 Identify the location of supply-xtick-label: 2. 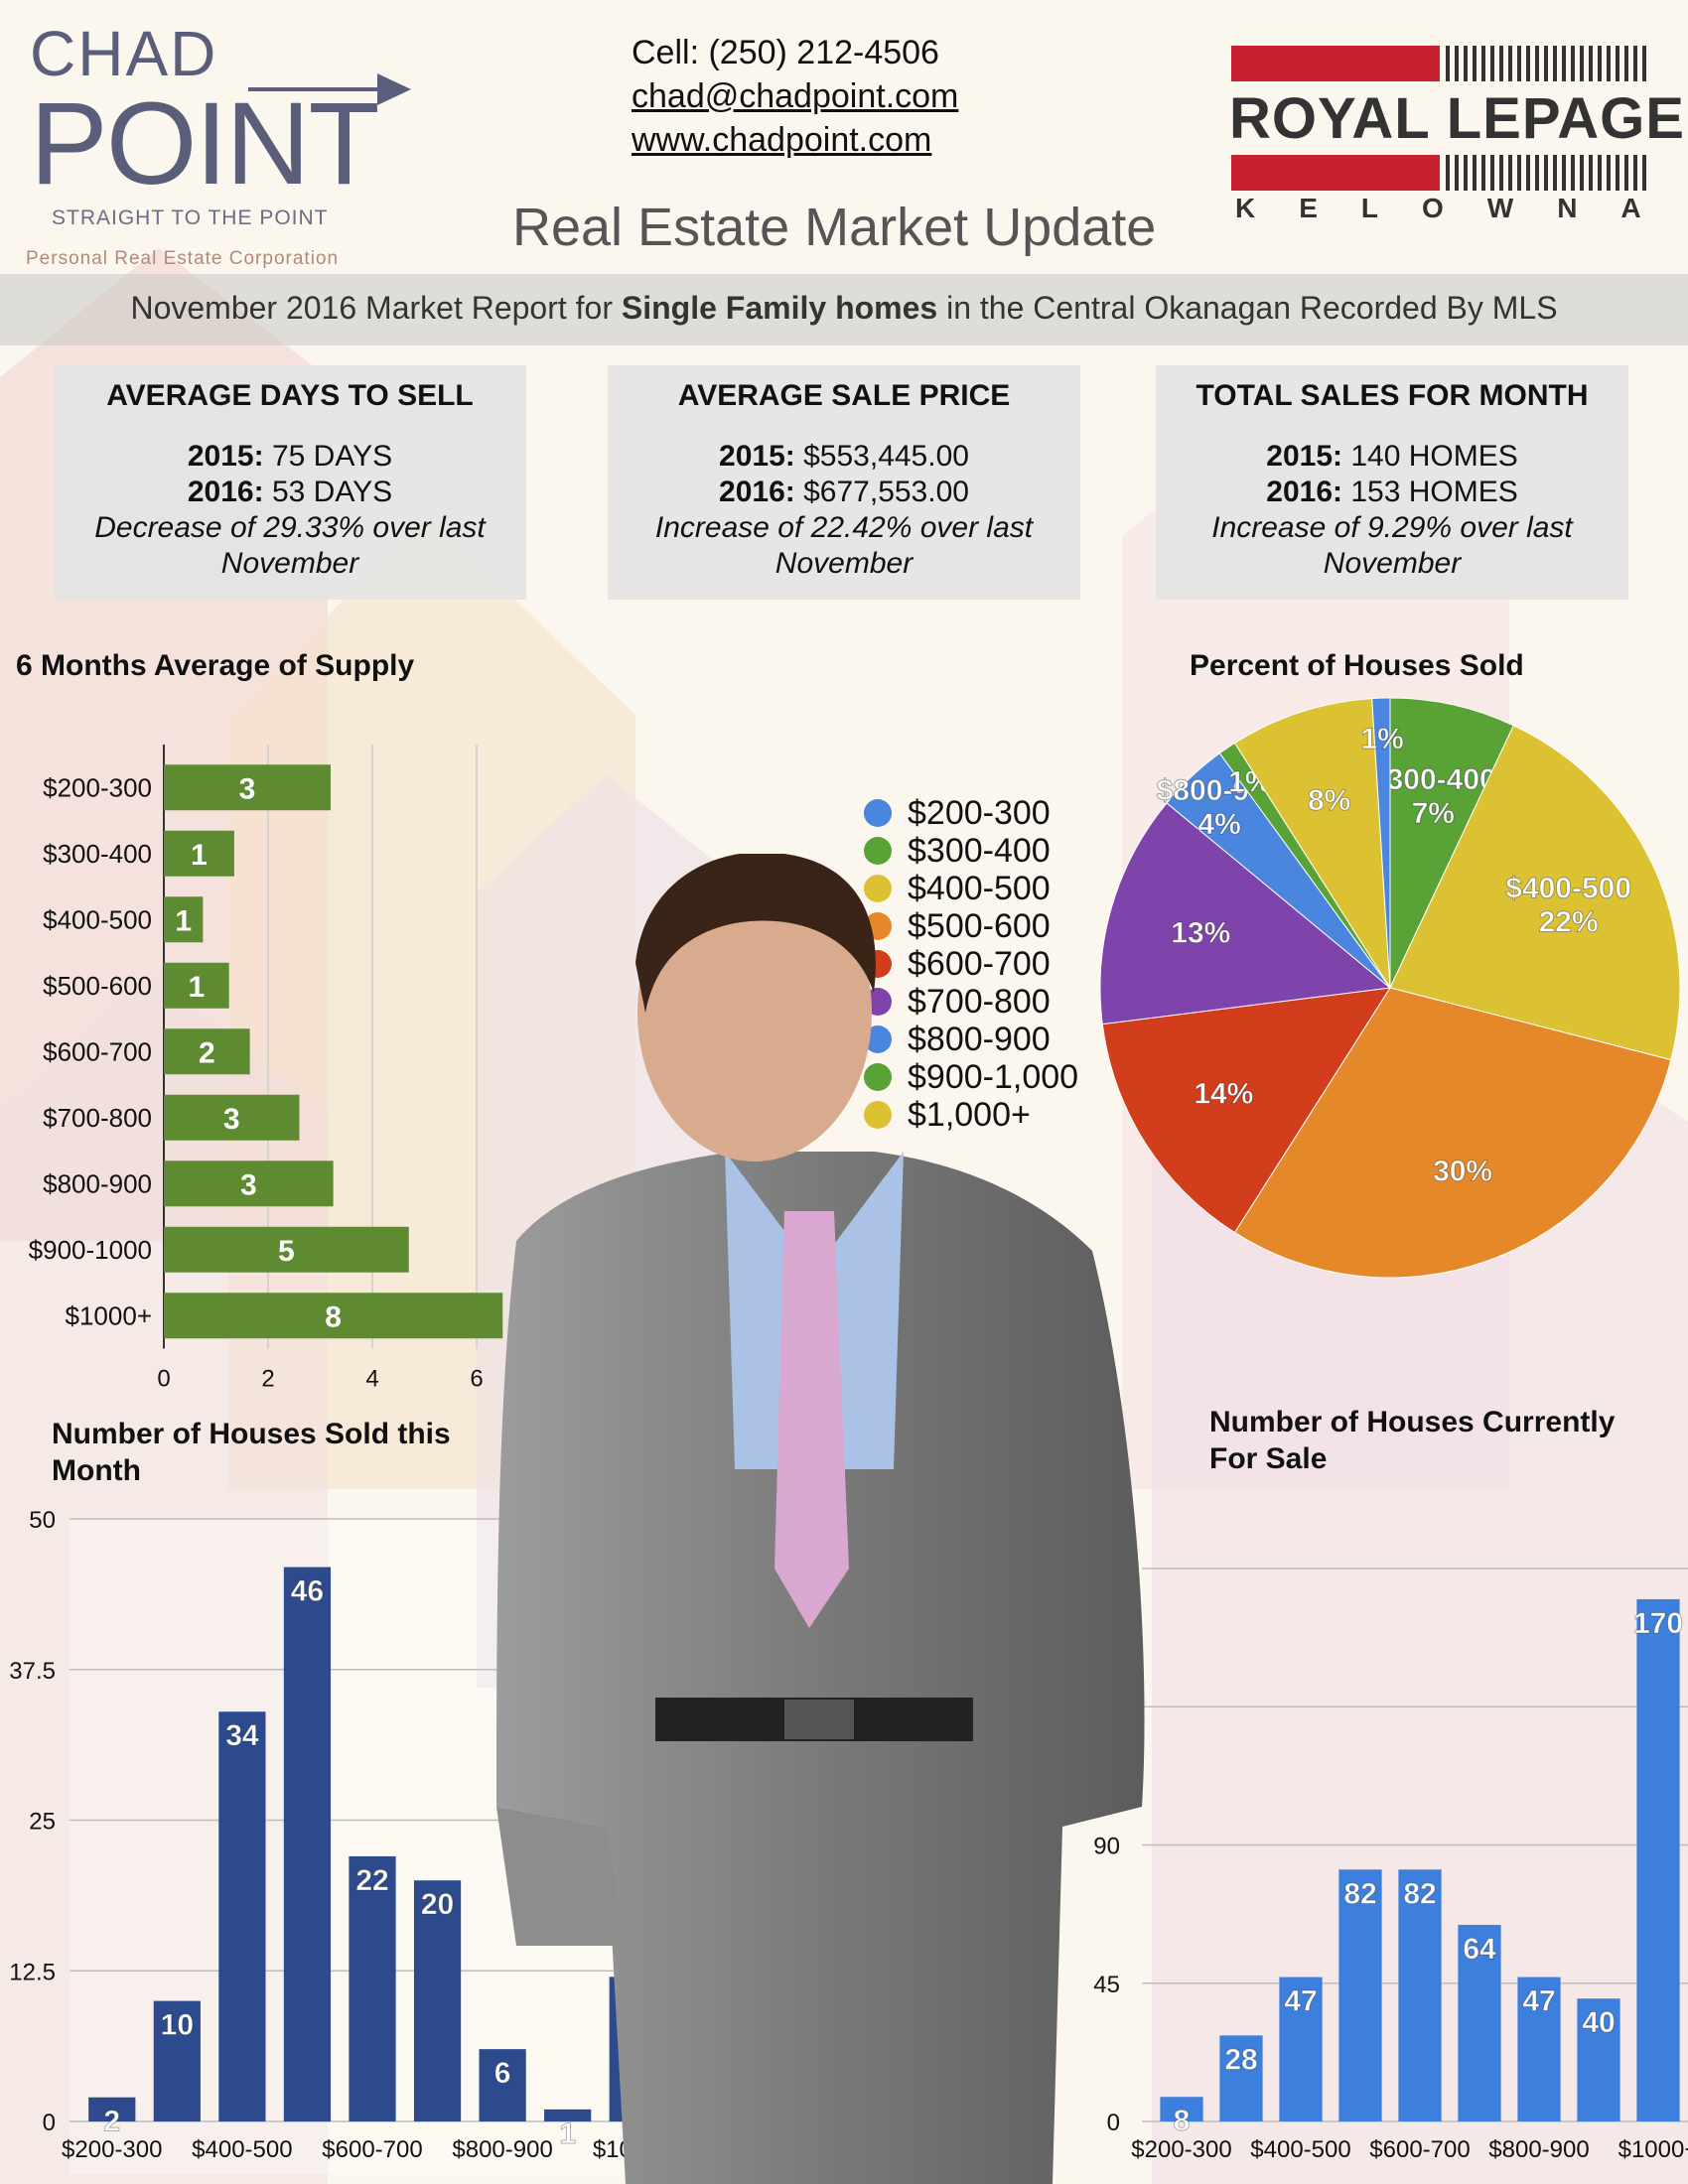
(267, 1378).